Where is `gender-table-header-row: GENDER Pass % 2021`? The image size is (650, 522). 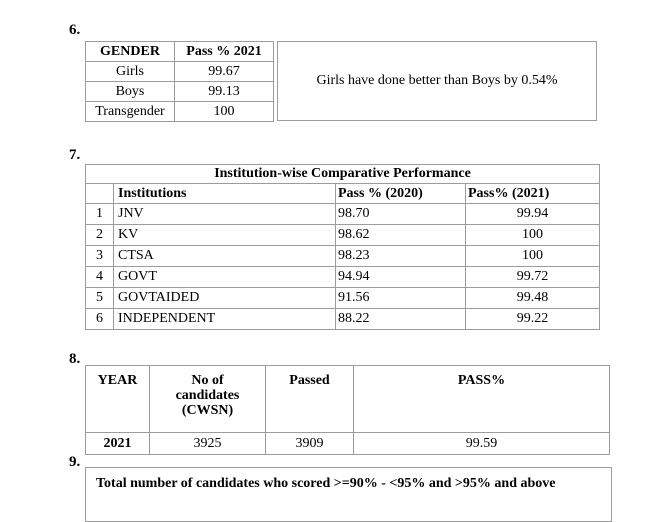
gender-table-header-row: GENDER Pass % 2021 is located at coordinates (179, 51).